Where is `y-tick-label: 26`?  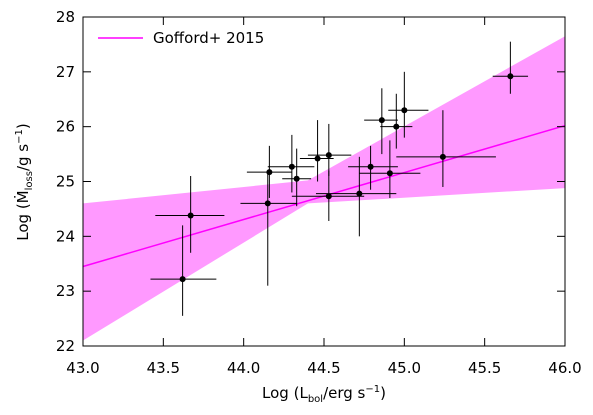
y-tick-label: 26 is located at coordinates (65, 127).